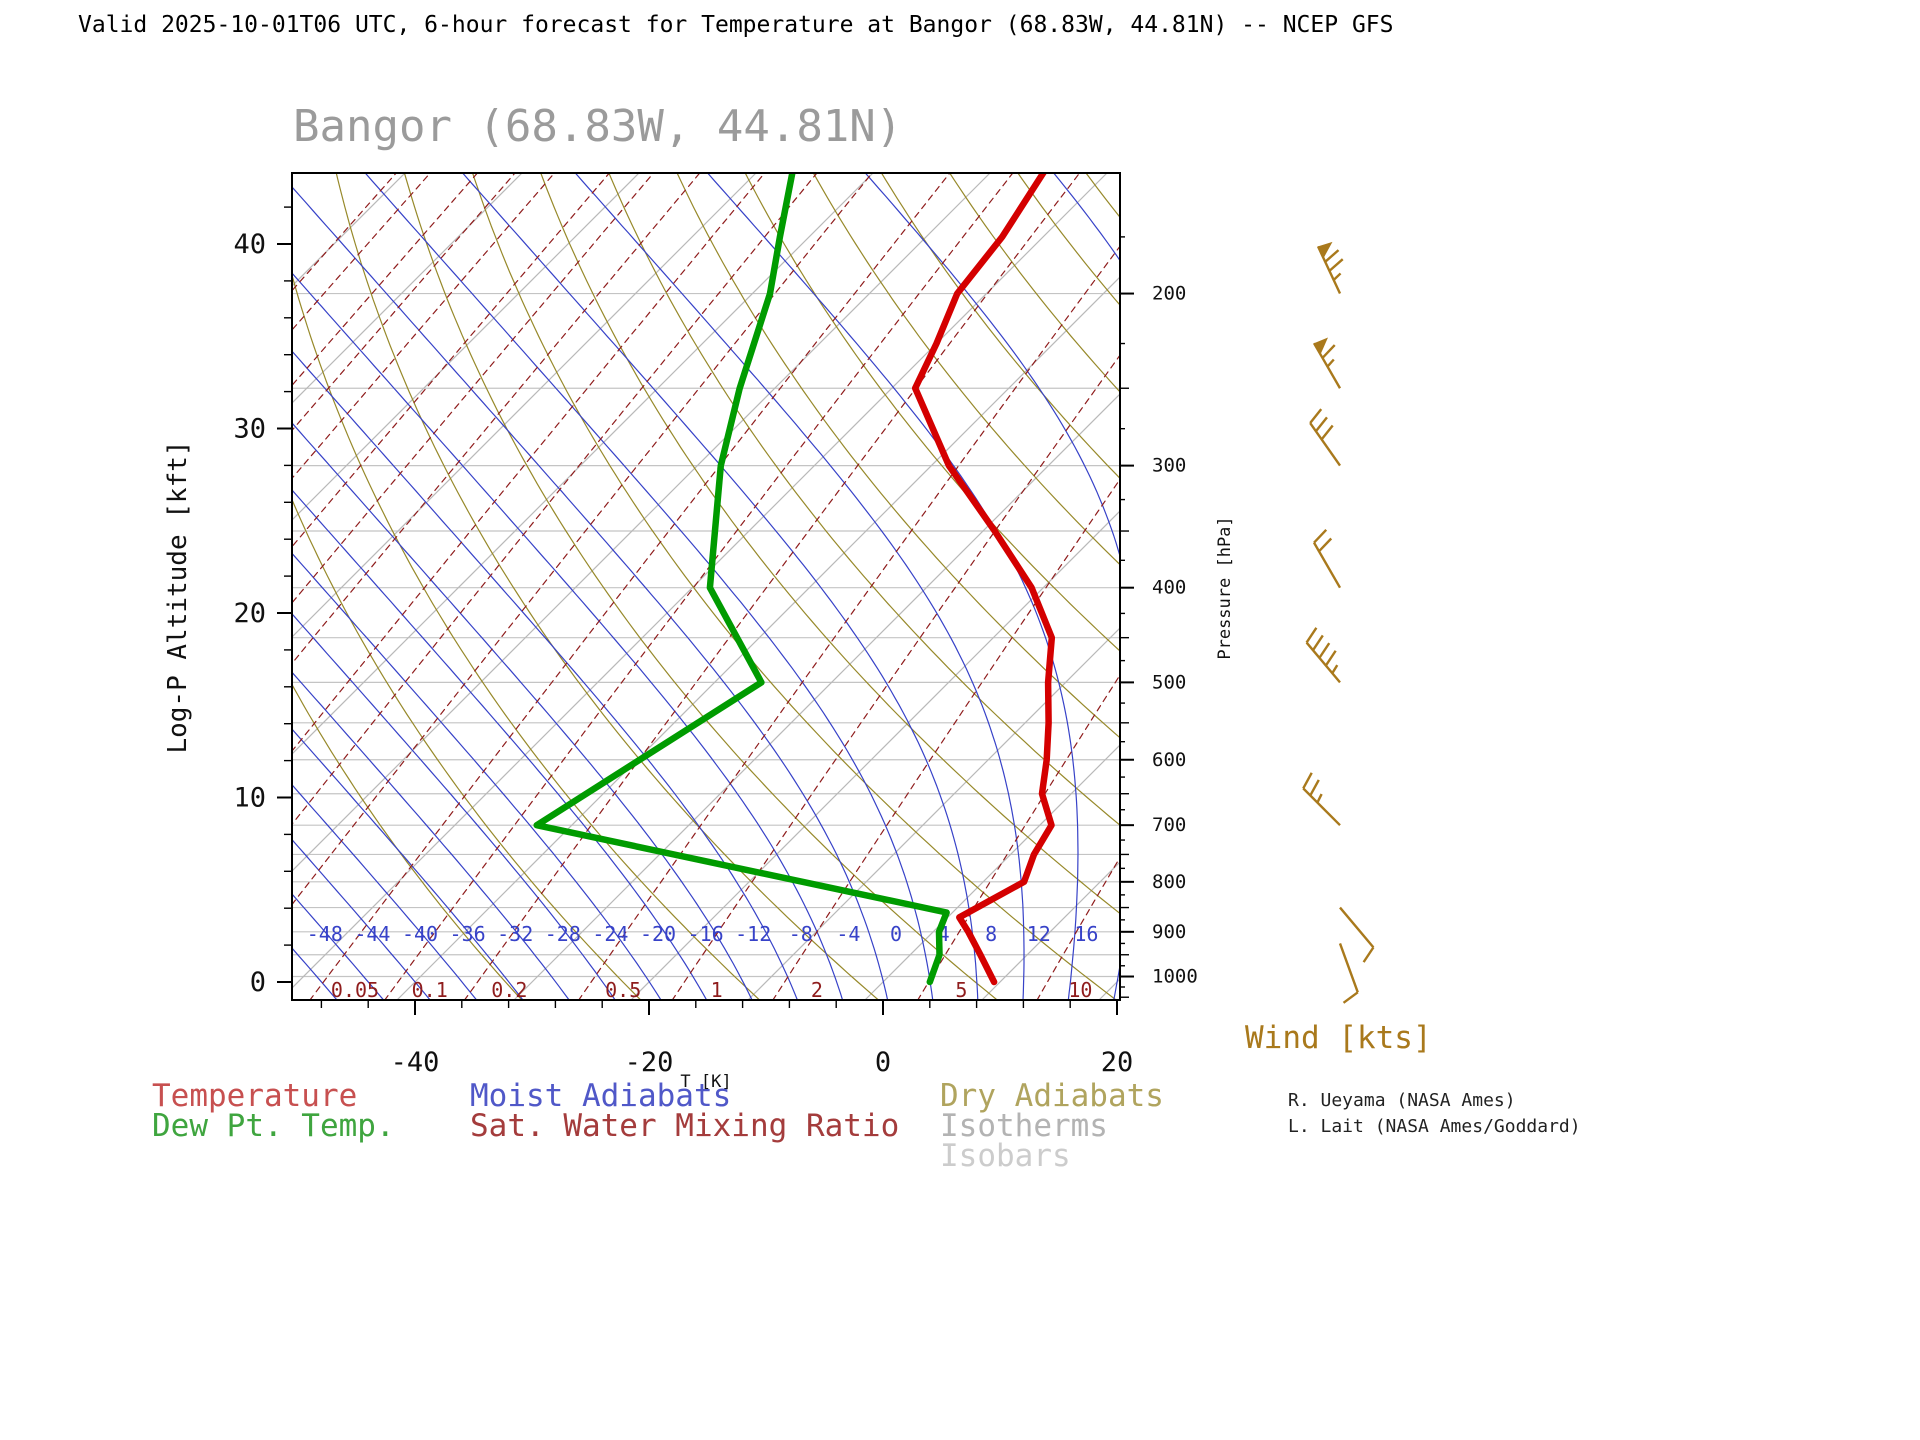 The height and width of the screenshot is (1440, 1920). What do you see at coordinates (600, 1096) in the screenshot?
I see `legend-moist-adiabats: Moist Adiabats` at bounding box center [600, 1096].